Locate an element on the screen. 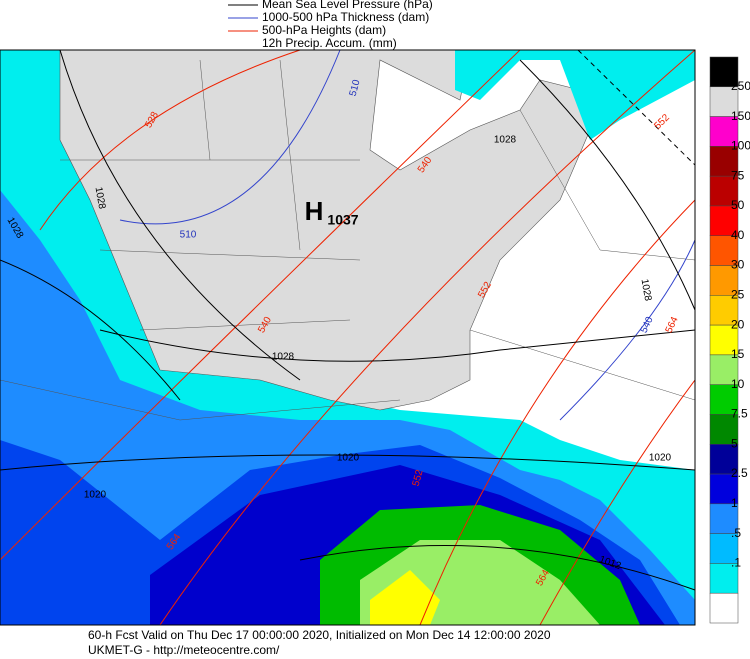  colorbar-label: 100 is located at coordinates (740, 146).